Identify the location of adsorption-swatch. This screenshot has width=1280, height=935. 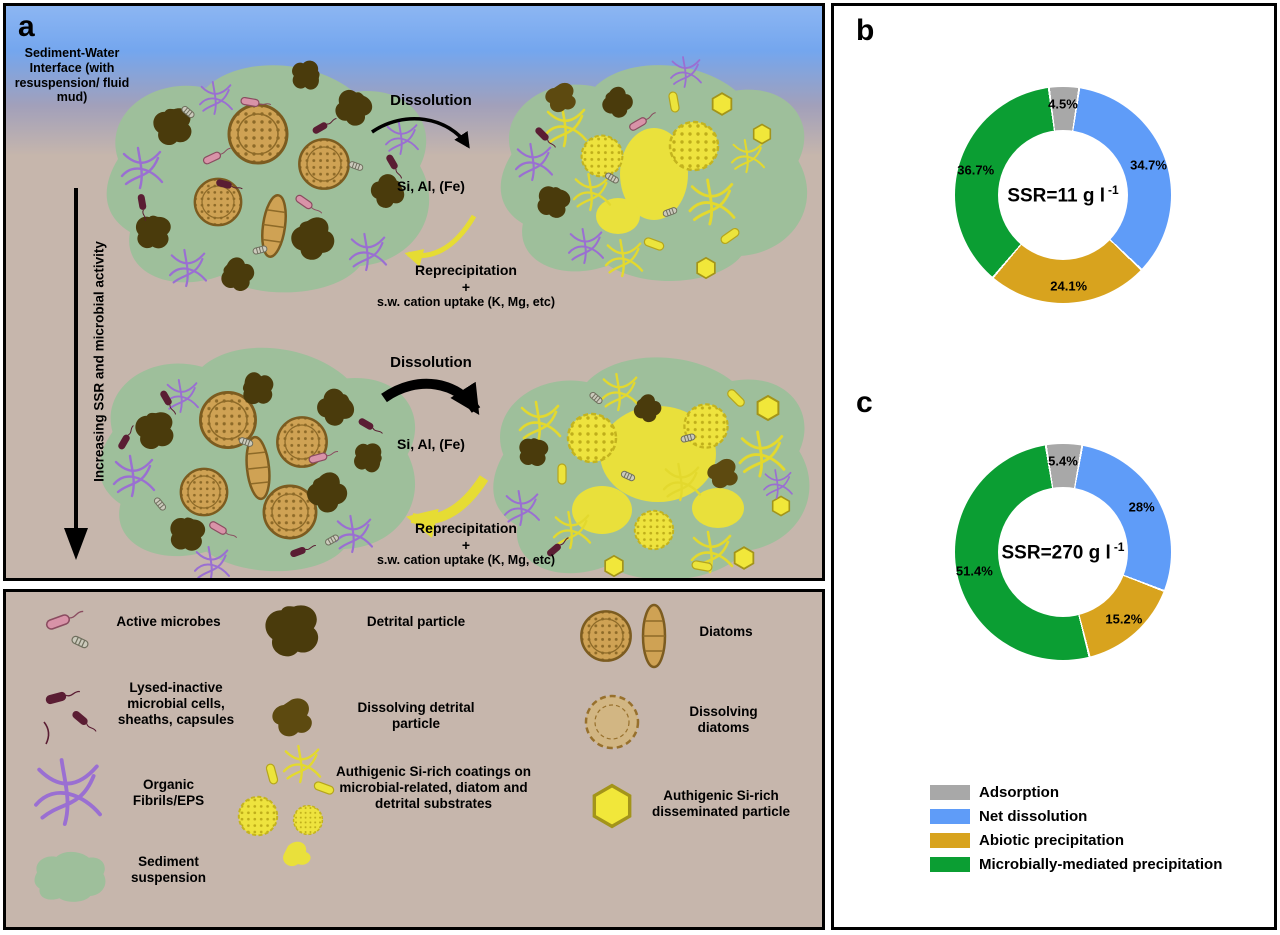
(950, 792).